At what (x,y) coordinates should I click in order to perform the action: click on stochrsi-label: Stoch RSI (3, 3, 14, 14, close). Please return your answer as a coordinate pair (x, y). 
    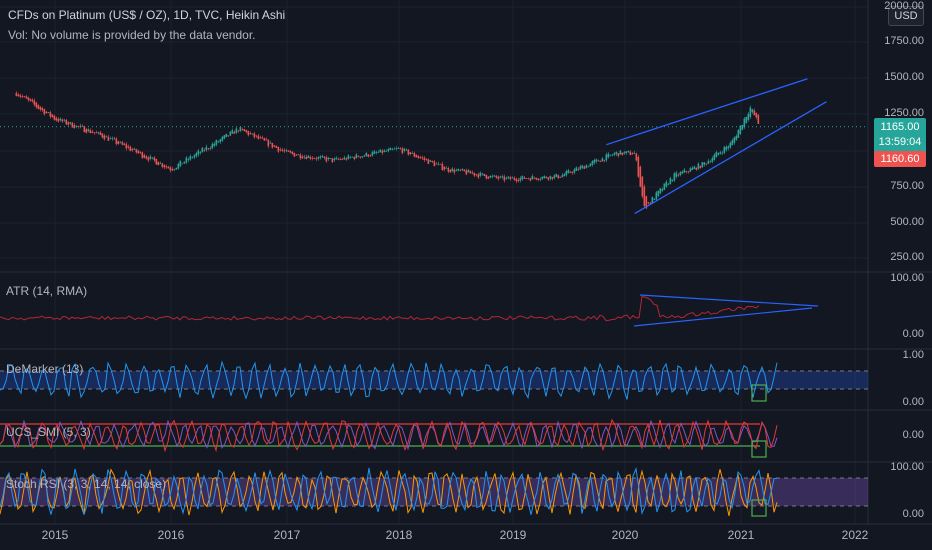
    Looking at the image, I should click on (86, 484).